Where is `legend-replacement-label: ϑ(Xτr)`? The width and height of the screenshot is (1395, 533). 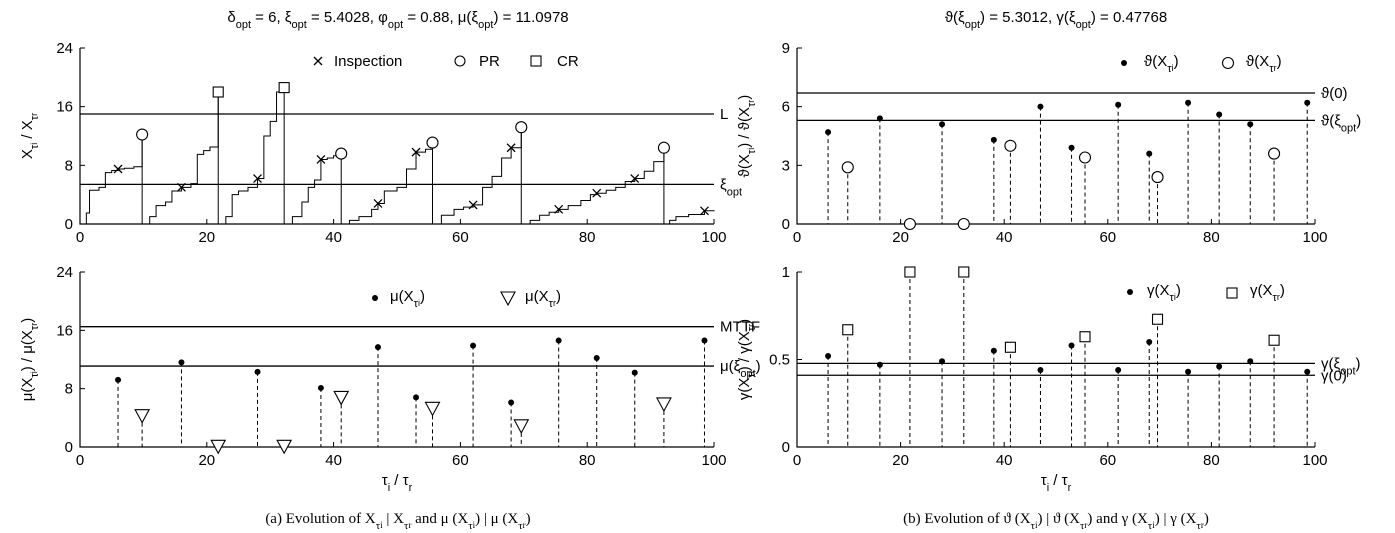 legend-replacement-label: ϑ(Xτr) is located at coordinates (1264, 64).